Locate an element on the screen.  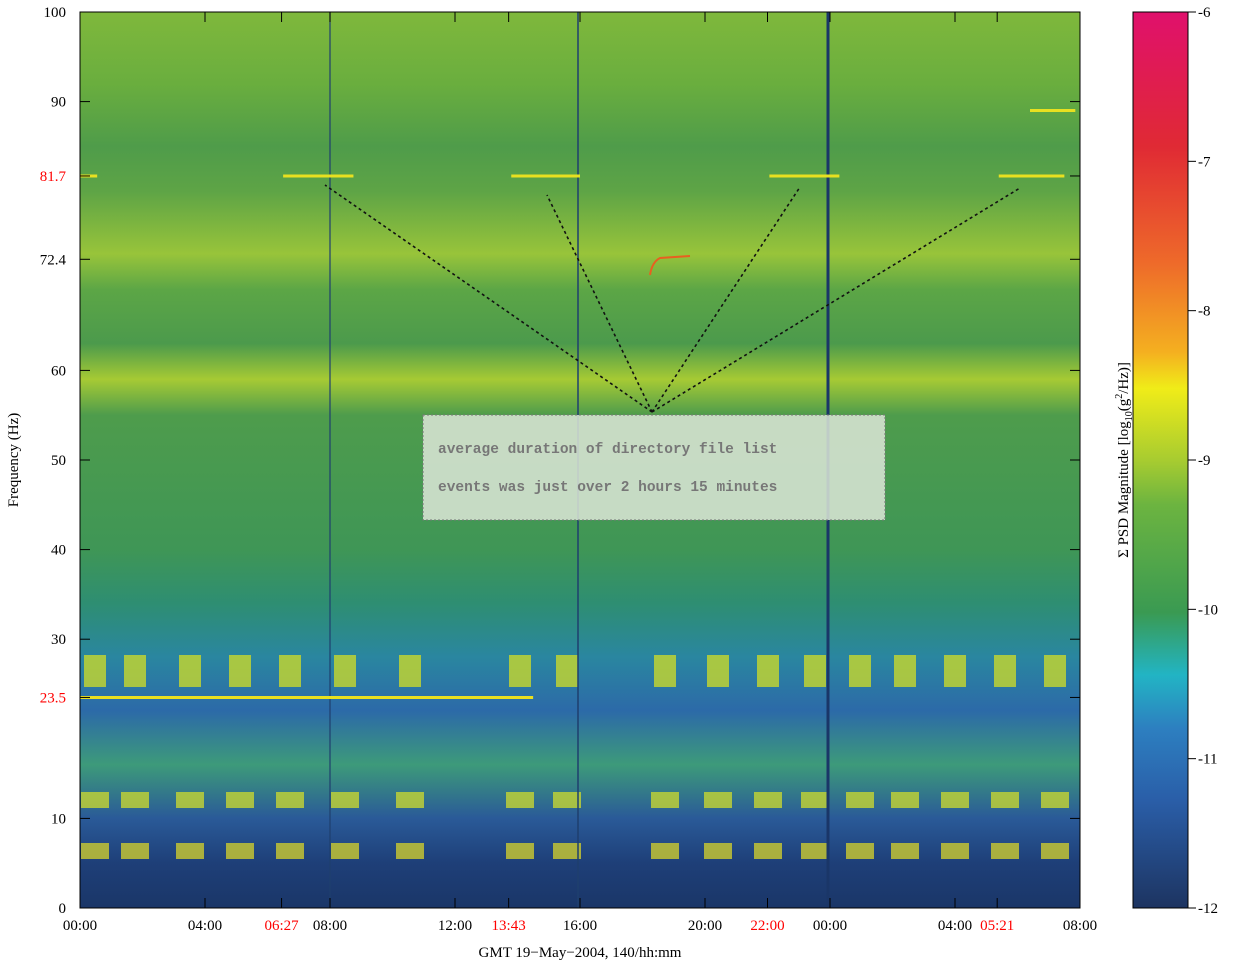
colorbar-label-part: Σ PSD Magnitude [log is located at coordinates (1124, 489).